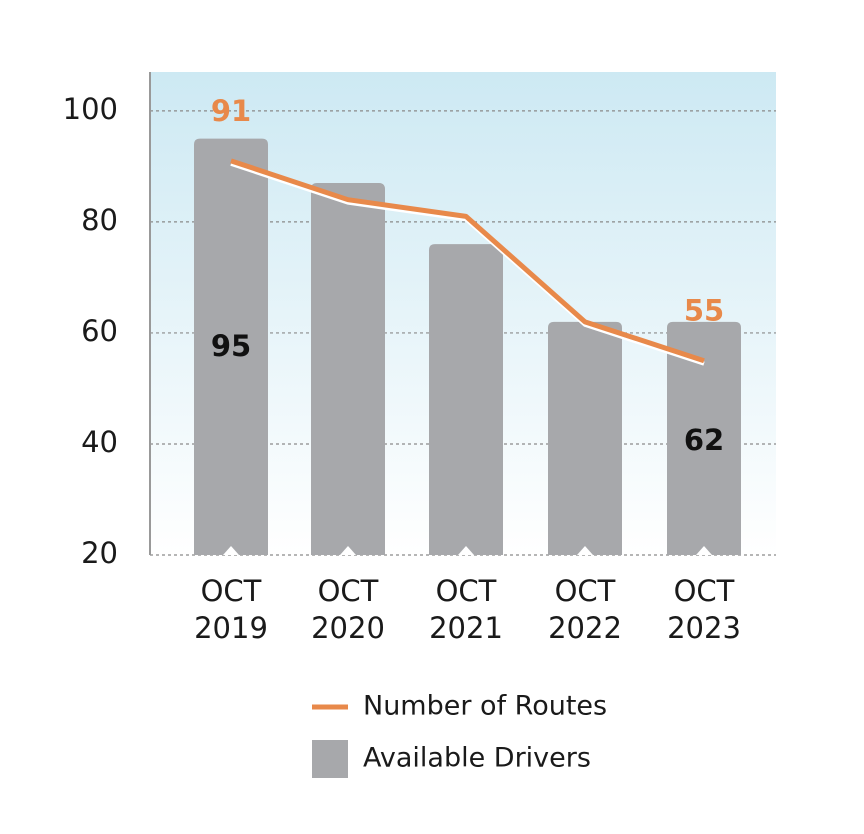 This screenshot has height=834, width=864. What do you see at coordinates (90, 109) in the screenshot?
I see `y-tick-label: 100` at bounding box center [90, 109].